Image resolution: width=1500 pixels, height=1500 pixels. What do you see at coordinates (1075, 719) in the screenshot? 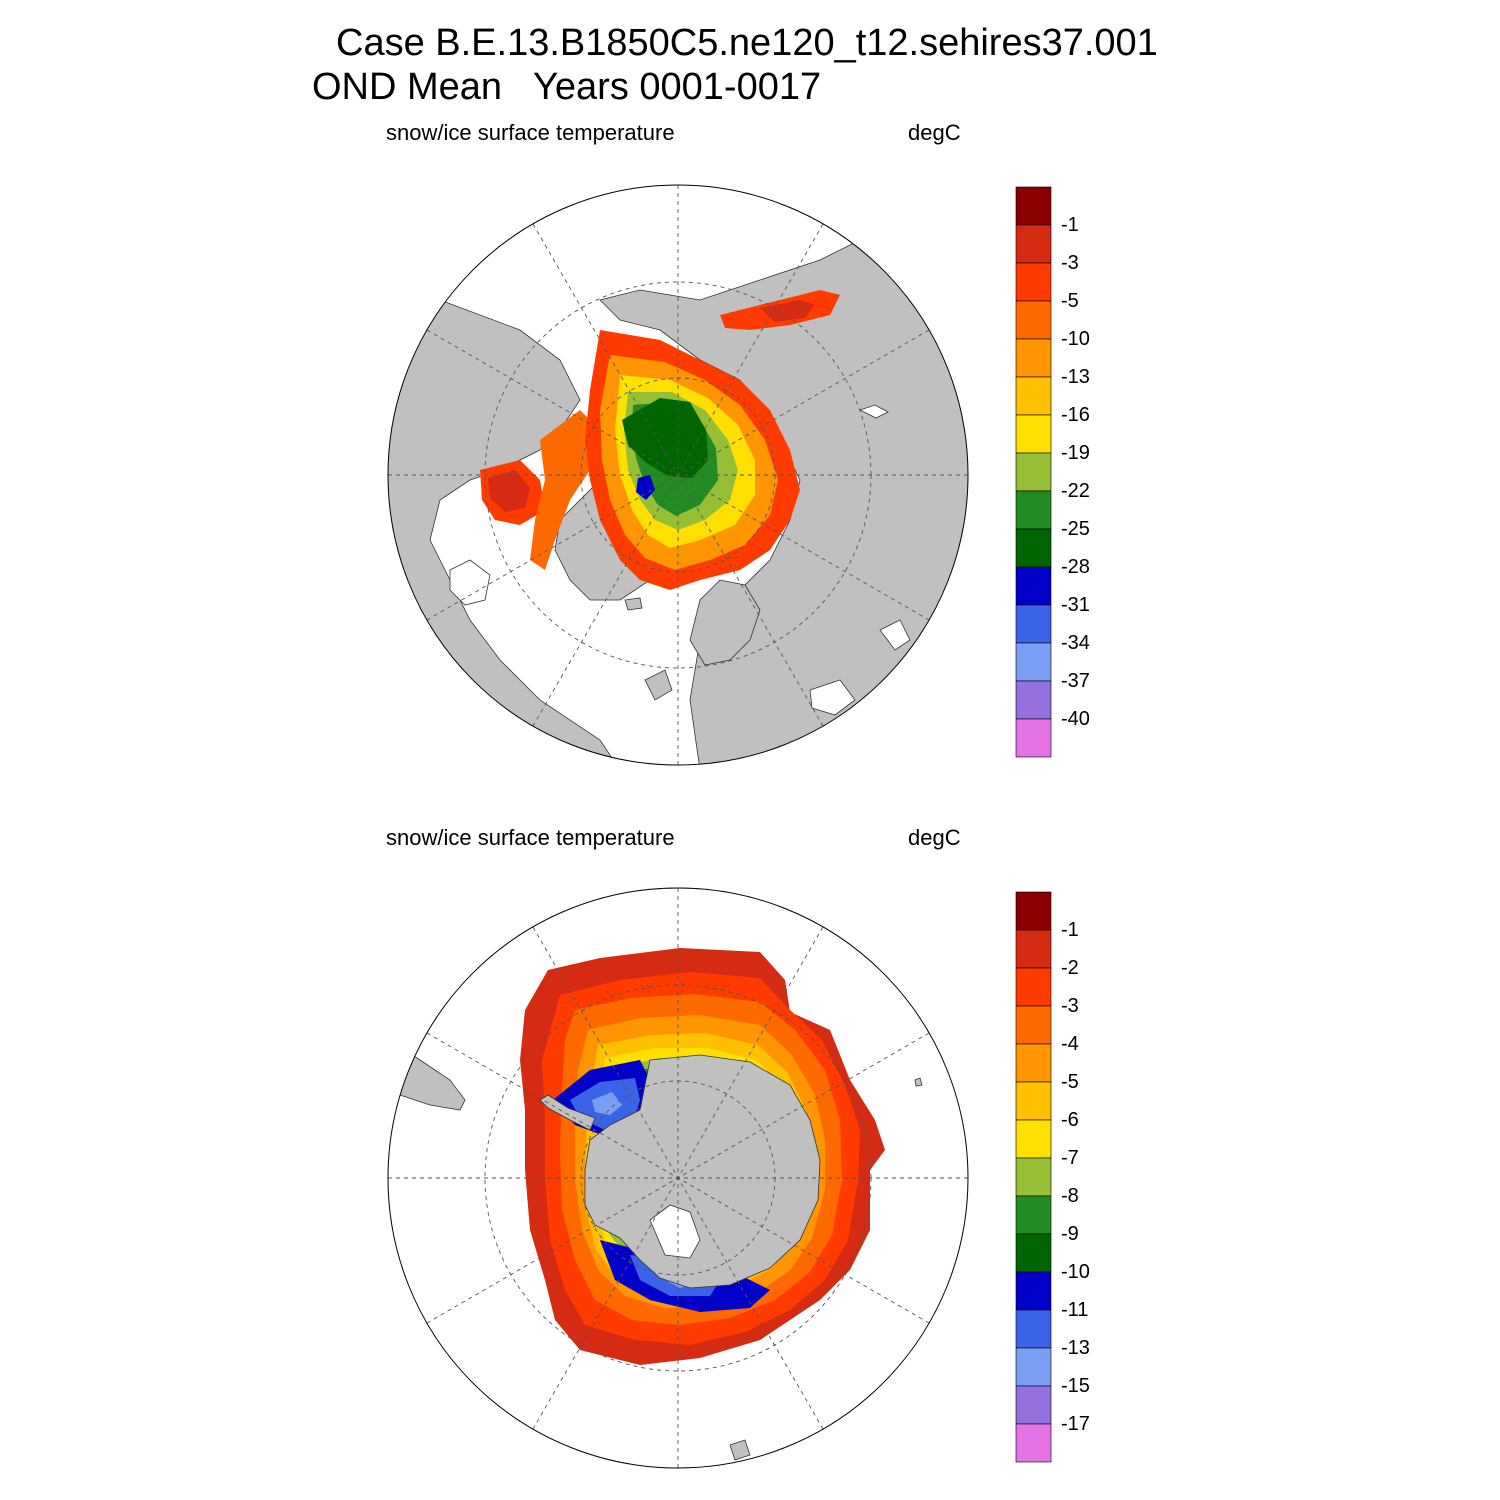
I see `north-colorbar-label: -40` at bounding box center [1075, 719].